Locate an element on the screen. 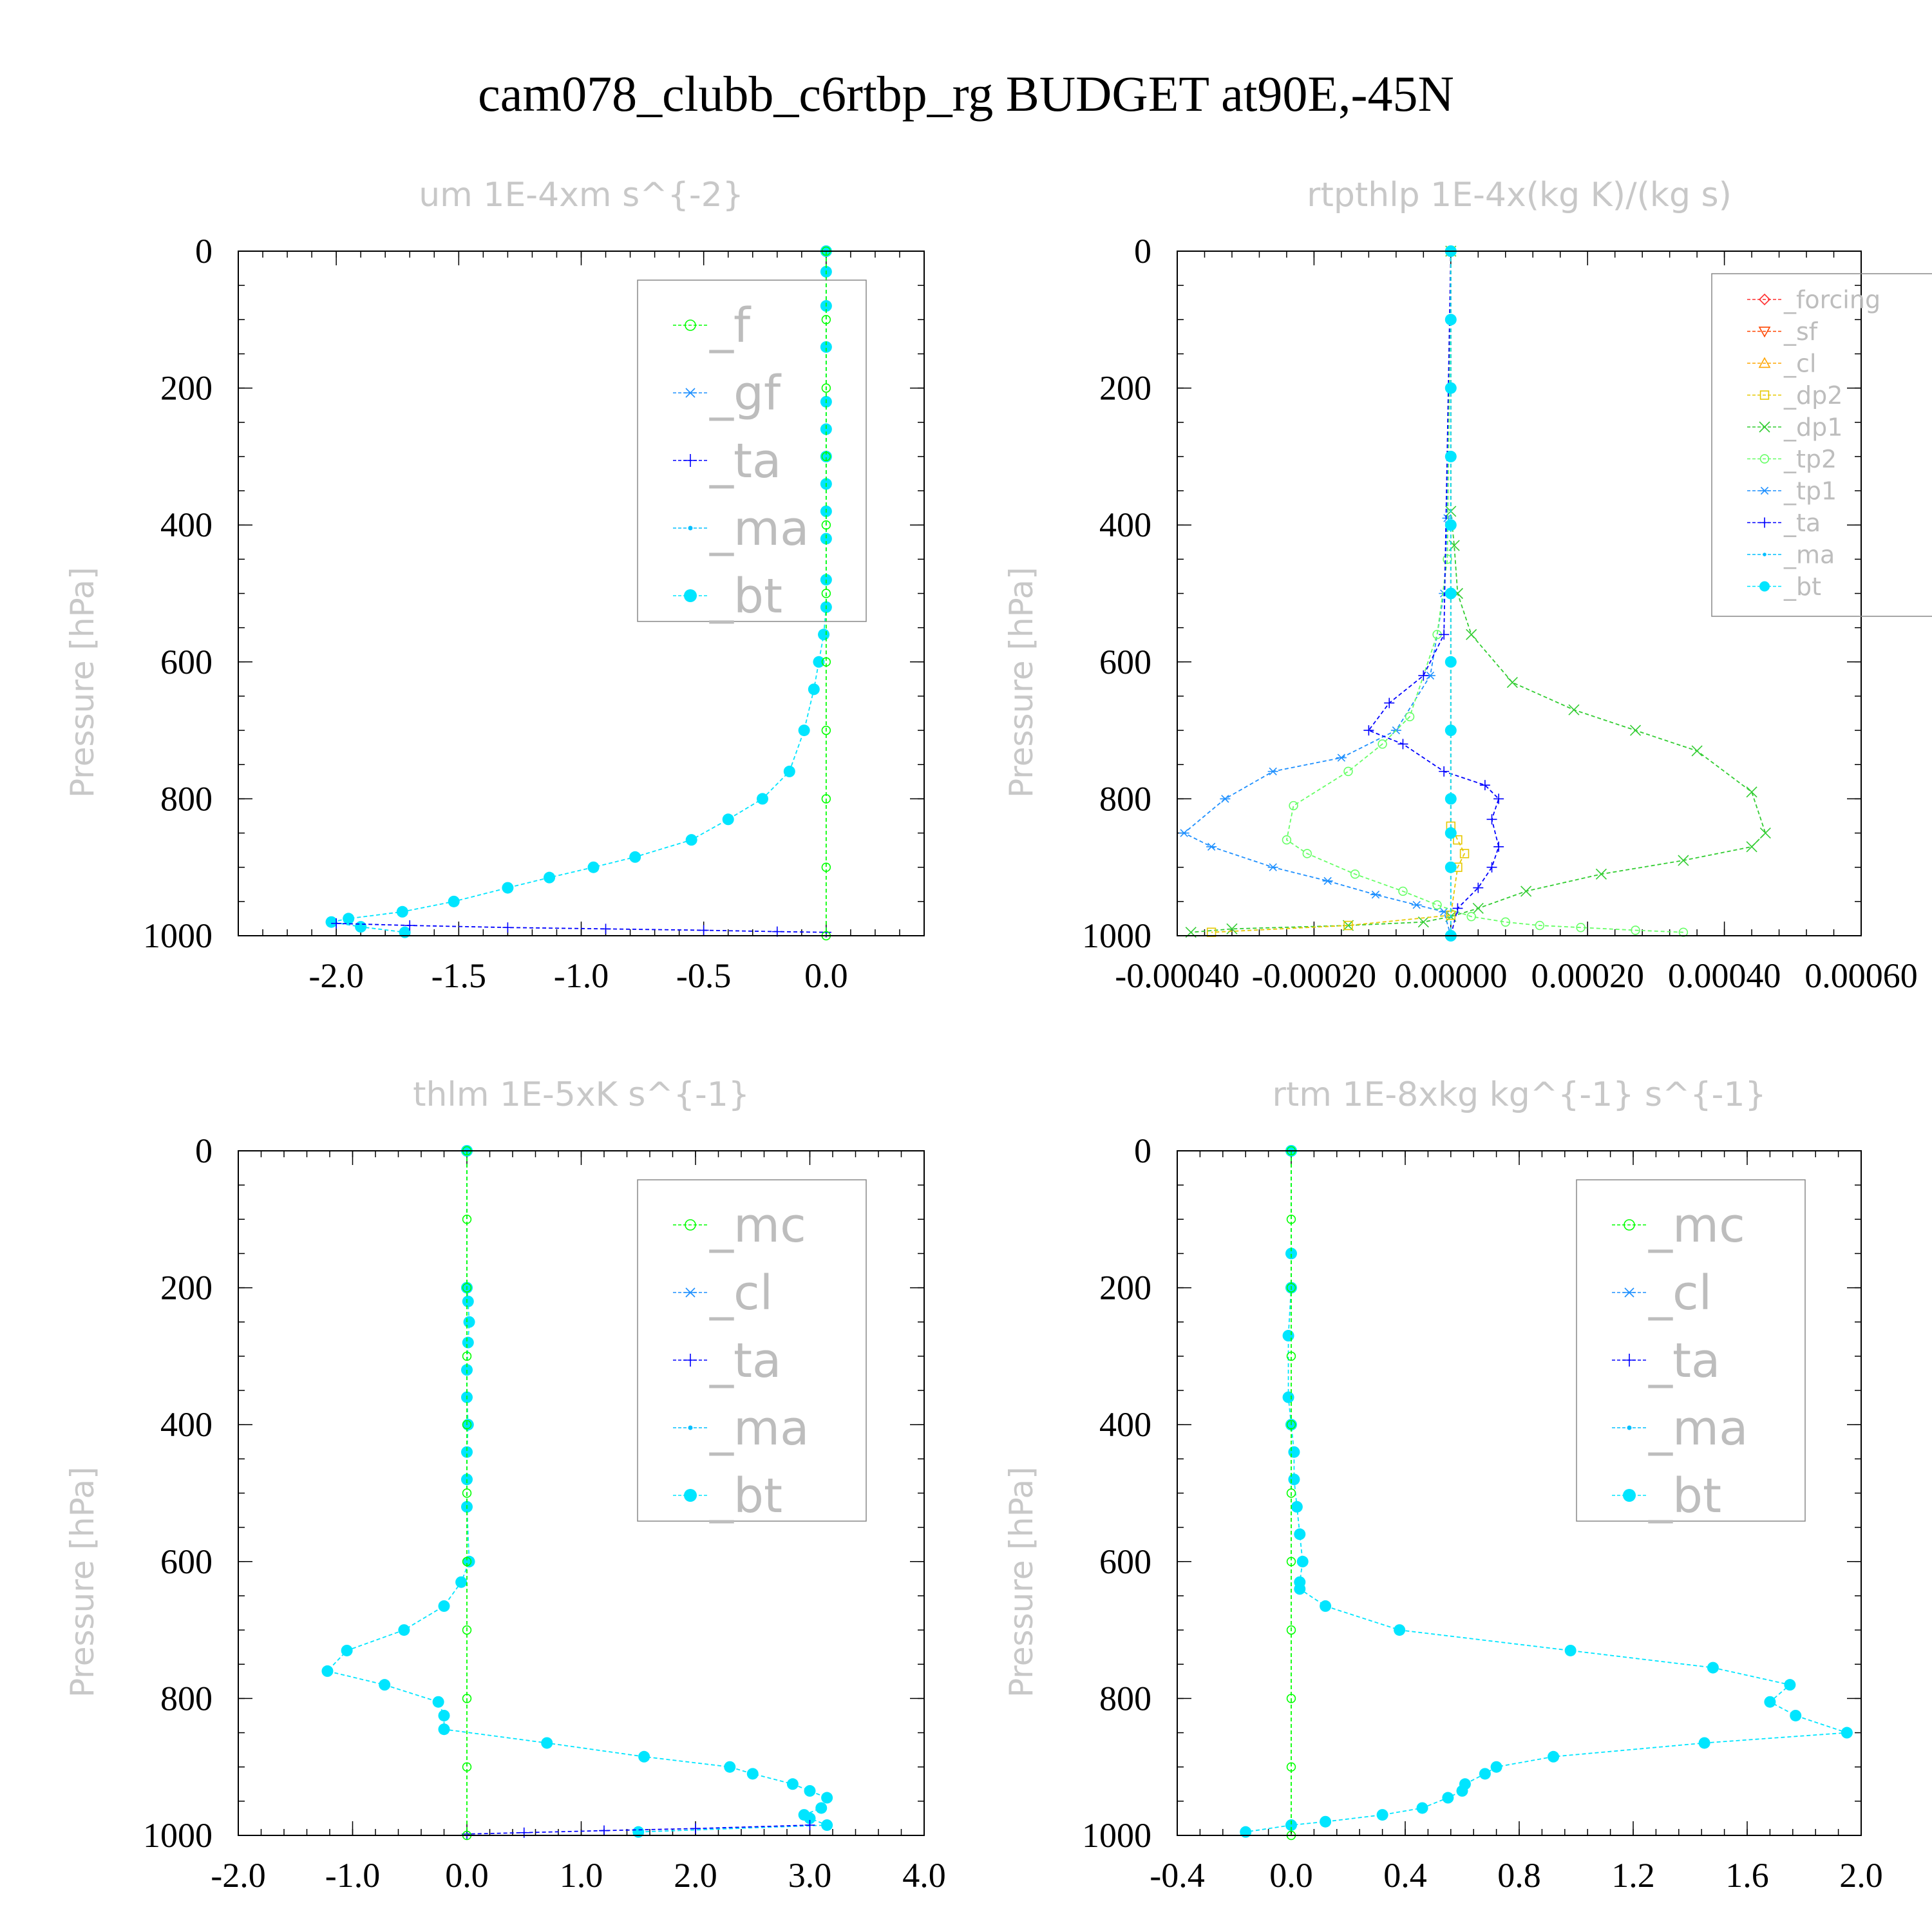 Image resolution: width=1932 pixels, height=1932 pixels. series-group is located at coordinates (1546, 1493).